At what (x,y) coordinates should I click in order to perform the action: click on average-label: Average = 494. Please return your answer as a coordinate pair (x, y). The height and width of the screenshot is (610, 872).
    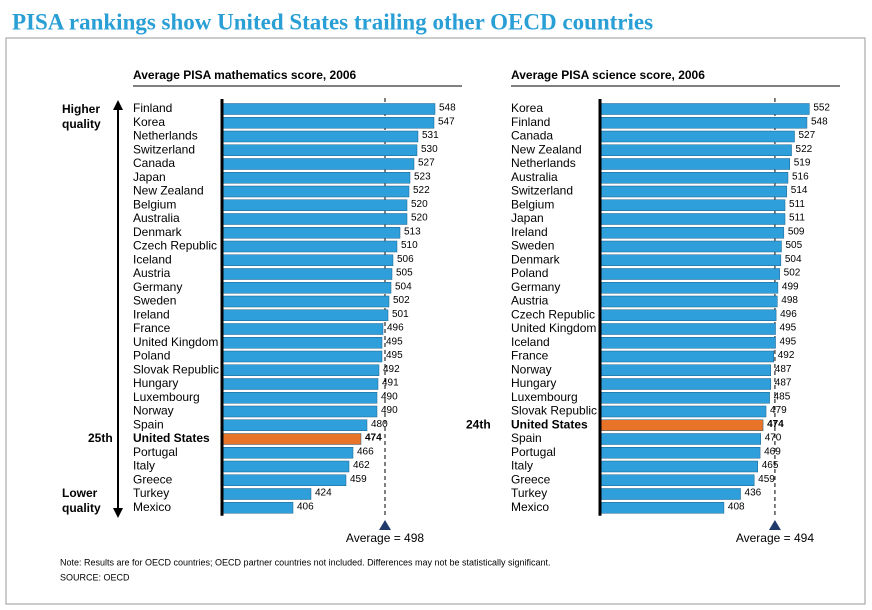
    Looking at the image, I should click on (775, 538).